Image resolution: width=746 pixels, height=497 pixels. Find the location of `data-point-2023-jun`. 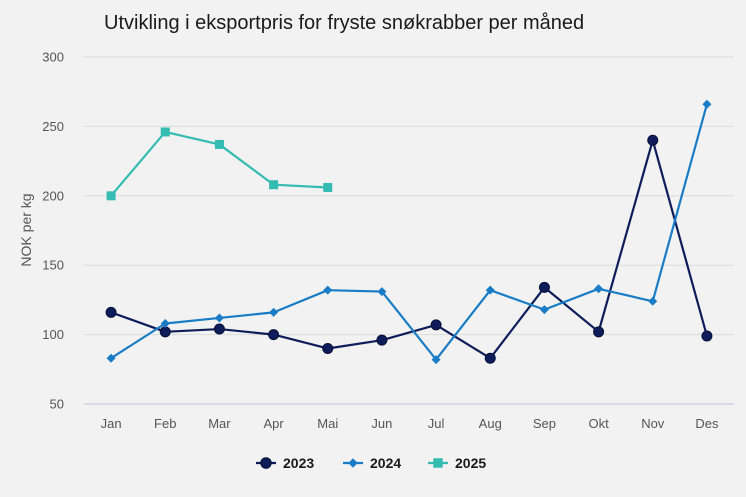

data-point-2023-jun is located at coordinates (382, 340).